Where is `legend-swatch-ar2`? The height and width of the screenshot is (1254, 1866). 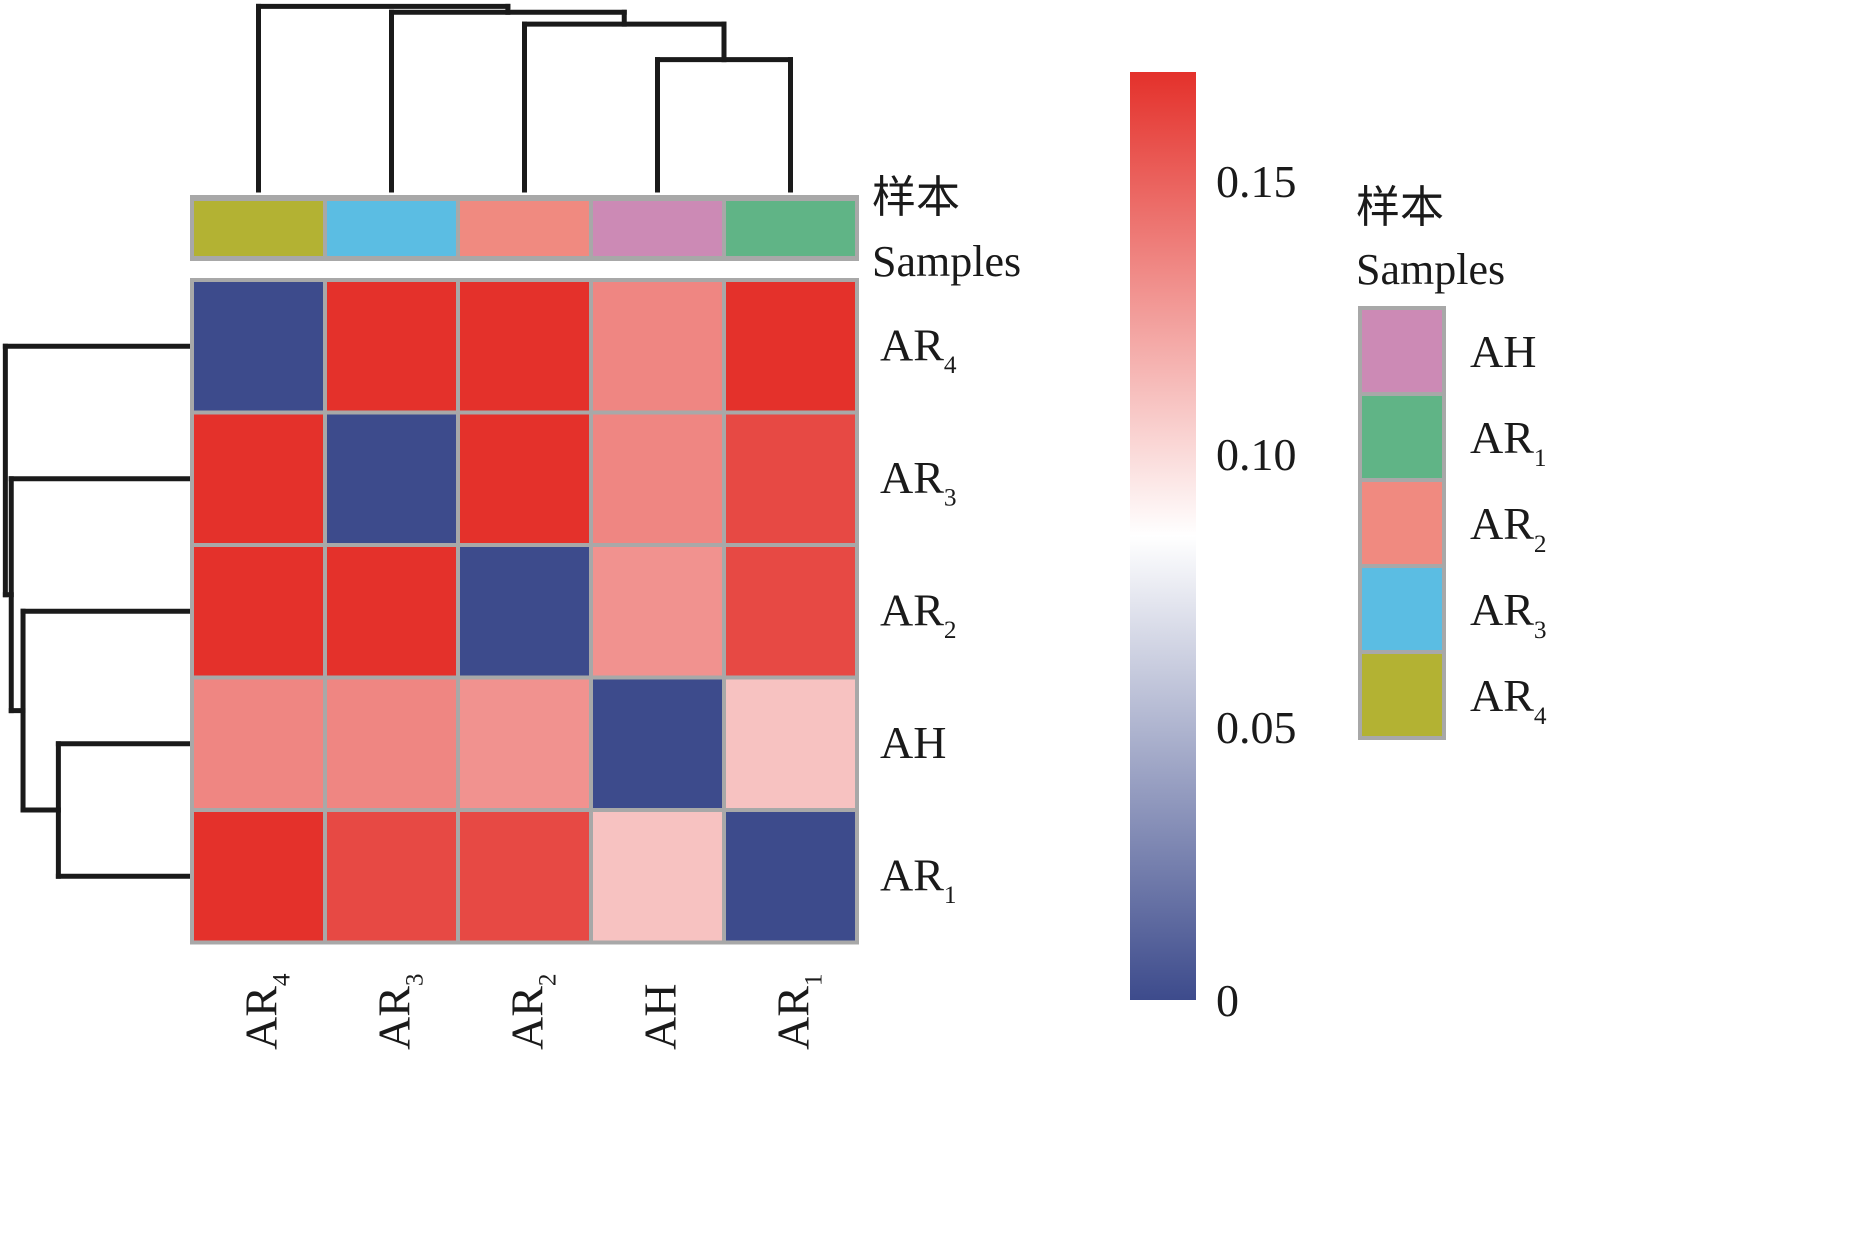
legend-swatch-ar2 is located at coordinates (1402, 523).